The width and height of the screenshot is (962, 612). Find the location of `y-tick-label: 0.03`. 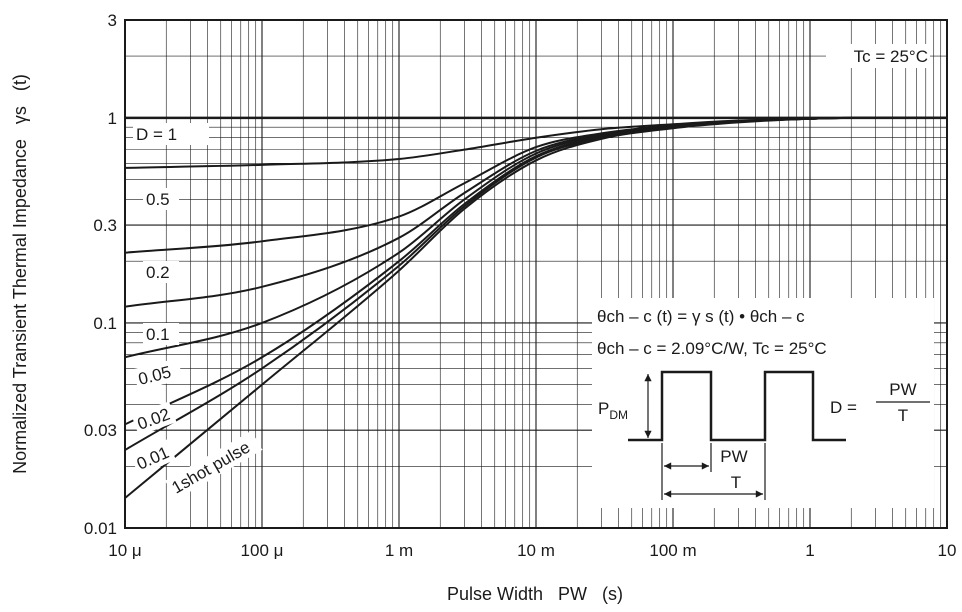

y-tick-label: 0.03 is located at coordinates (100, 430).